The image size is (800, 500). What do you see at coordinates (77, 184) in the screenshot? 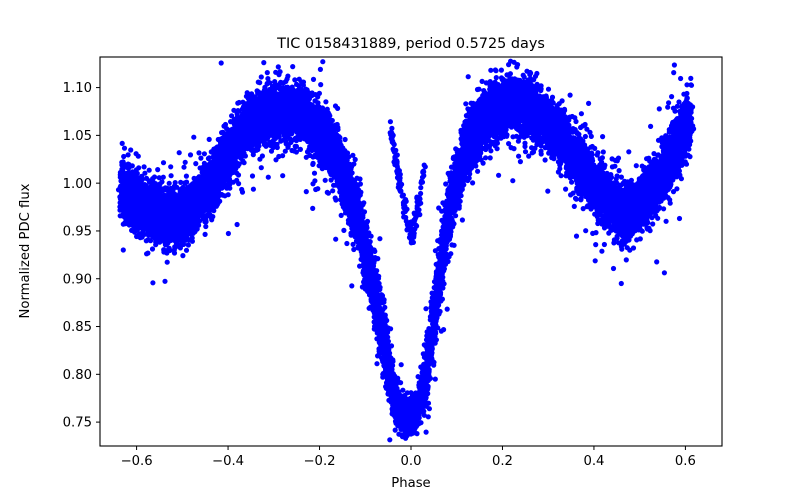
I see `y-tick-label: 1.00` at bounding box center [77, 184].